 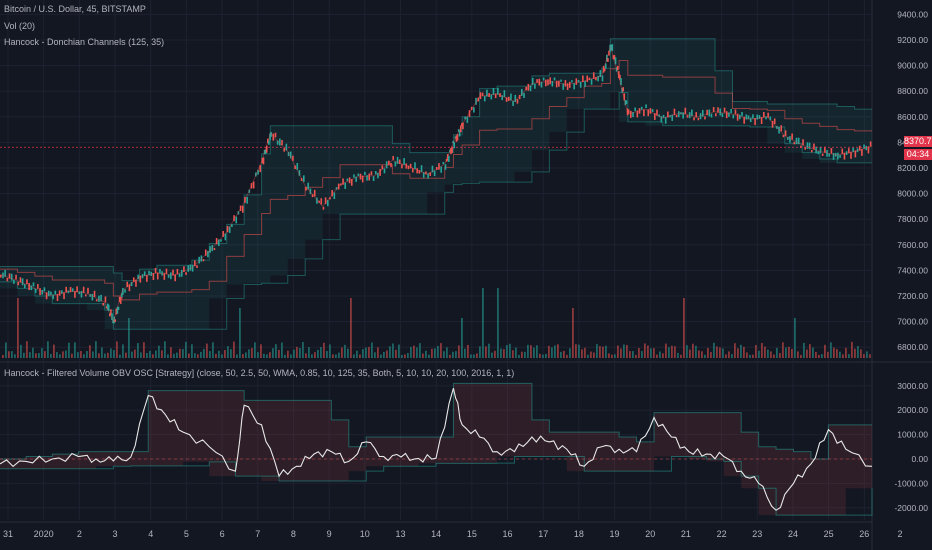 I want to click on x-tick-label: 4, so click(x=150, y=534).